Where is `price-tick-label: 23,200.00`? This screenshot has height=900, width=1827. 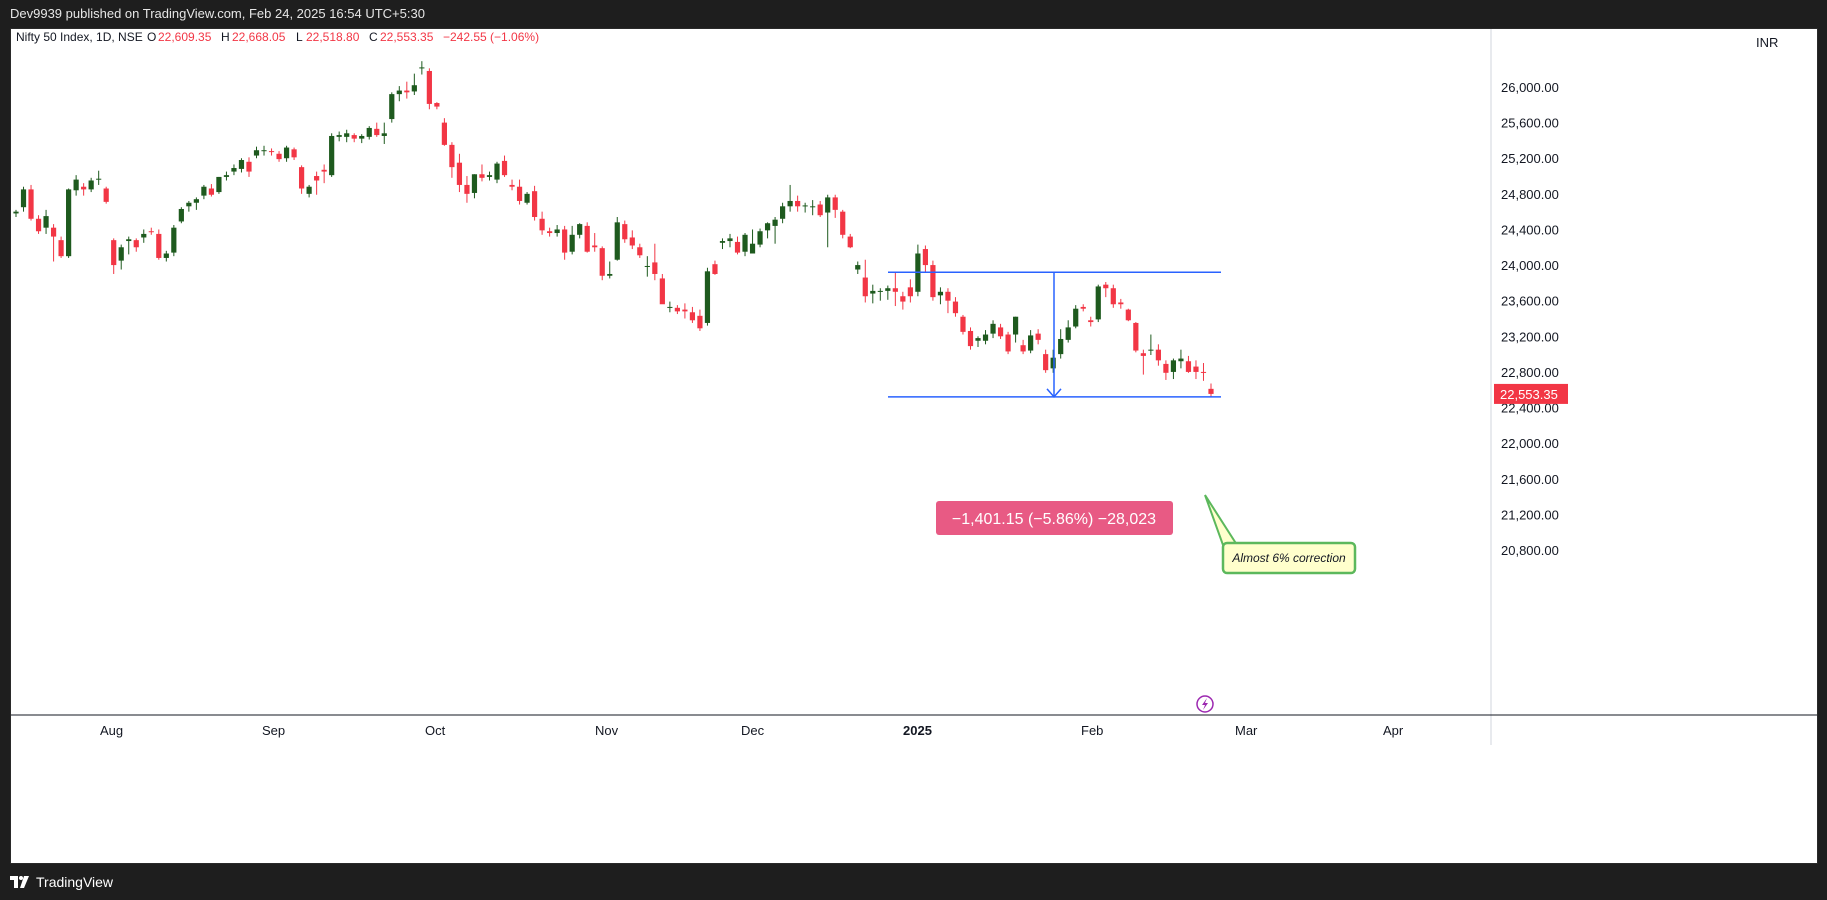 price-tick-label: 23,200.00 is located at coordinates (1530, 336).